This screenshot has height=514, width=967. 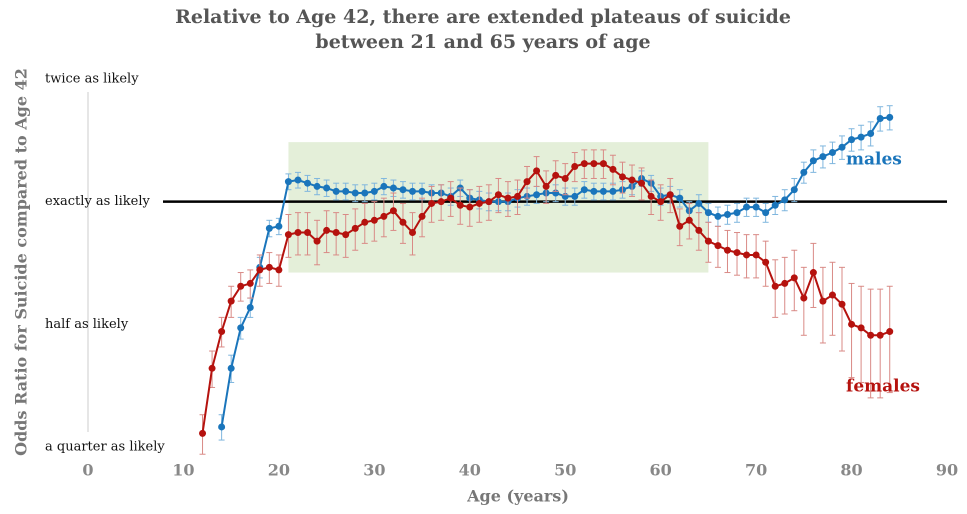 I want to click on x-tick-label: 40, so click(x=470, y=470).